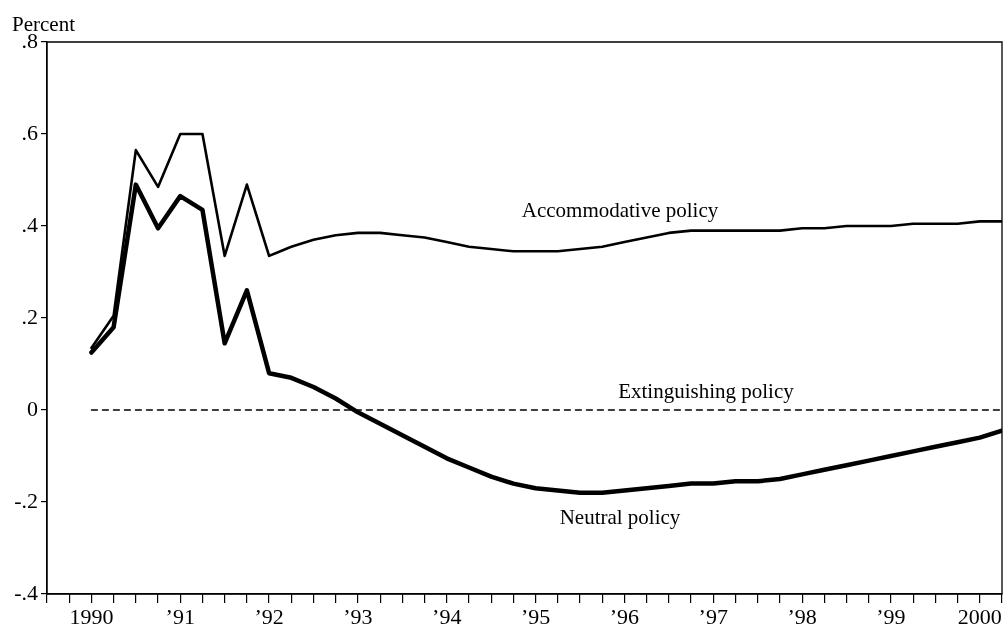  What do you see at coordinates (358, 614) in the screenshot?
I see `x-tick-label: ’93` at bounding box center [358, 614].